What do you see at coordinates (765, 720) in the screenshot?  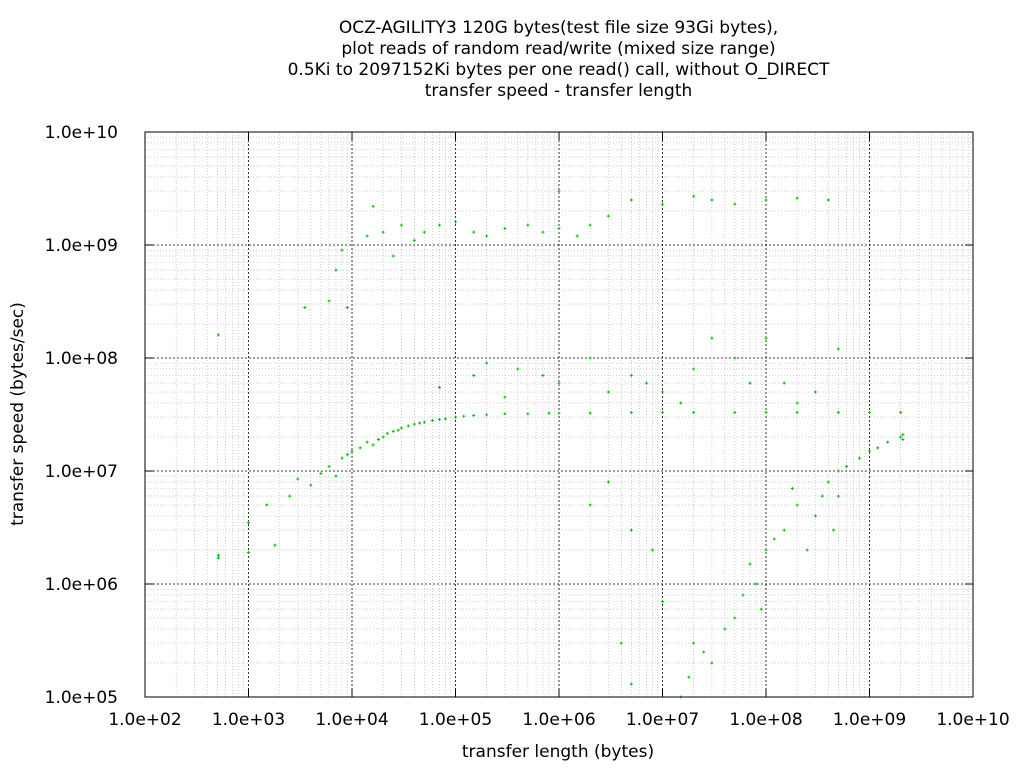 I see `x-tick-label: 1.0e+08` at bounding box center [765, 720].